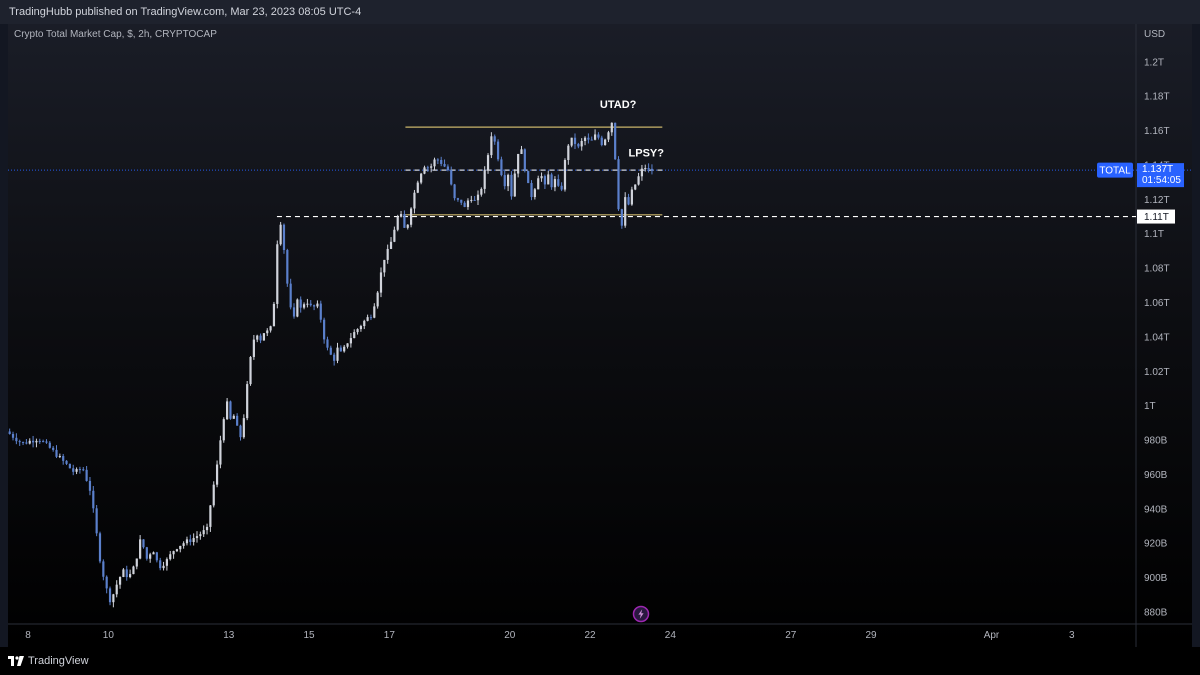  What do you see at coordinates (390, 635) in the screenshot?
I see `x-tick-label: 17` at bounding box center [390, 635].